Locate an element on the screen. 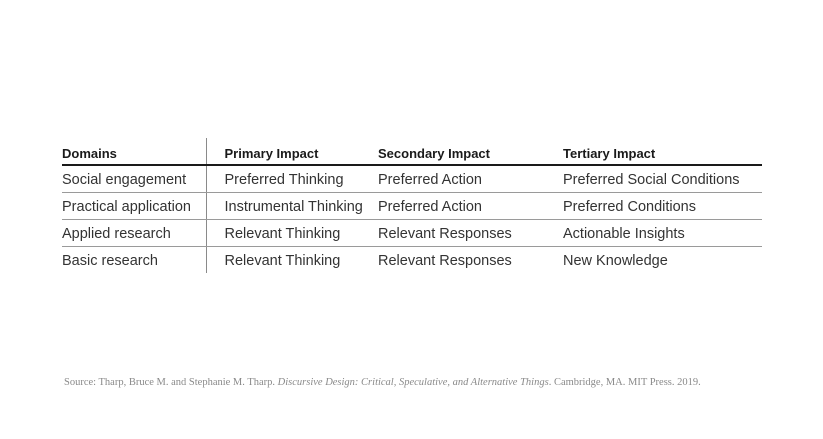 This screenshot has width=823, height=439. cell-tertiary: Preferred Conditions is located at coordinates (662, 206).